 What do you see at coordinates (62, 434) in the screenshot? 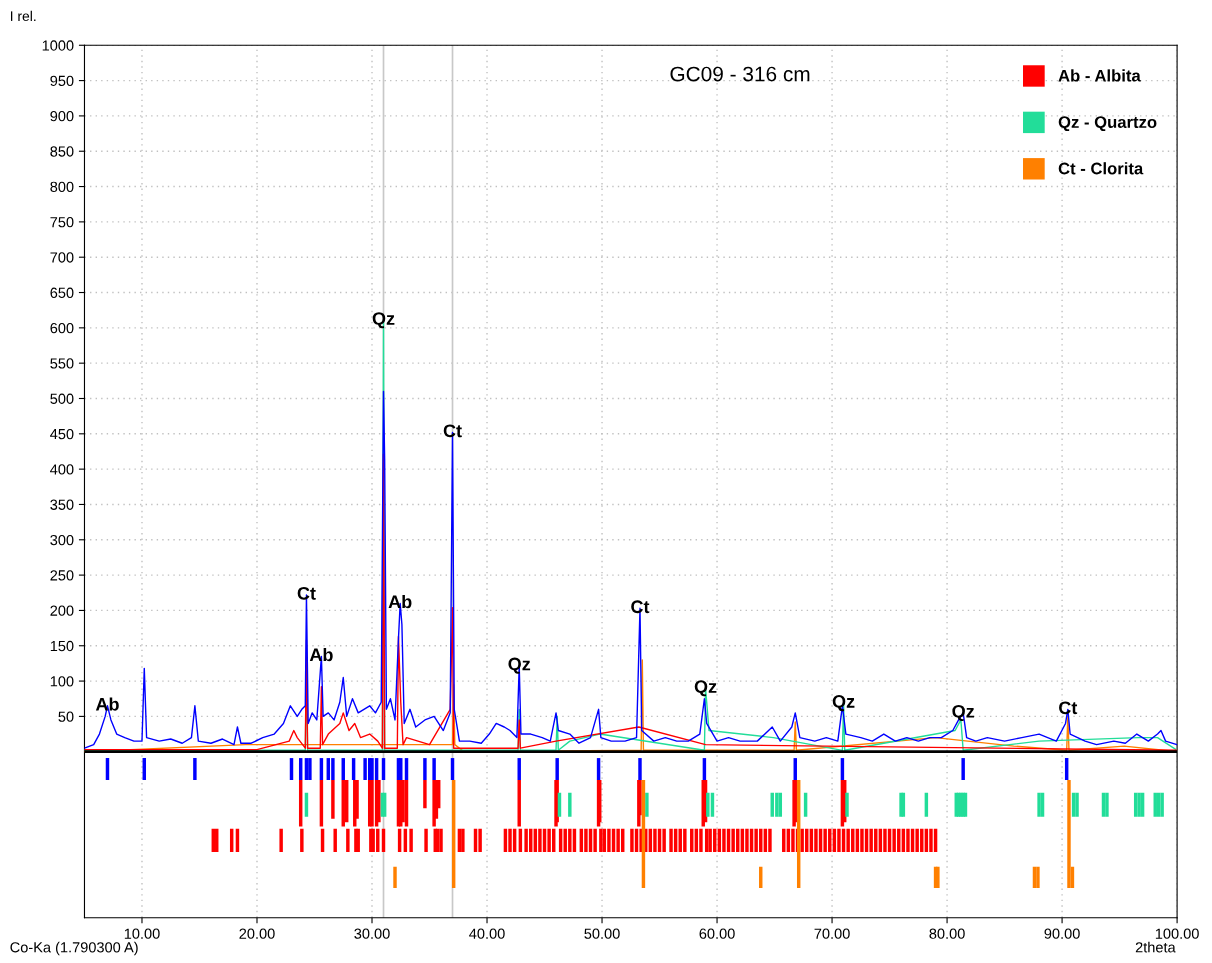
I see `y-tick-label: 450` at bounding box center [62, 434].